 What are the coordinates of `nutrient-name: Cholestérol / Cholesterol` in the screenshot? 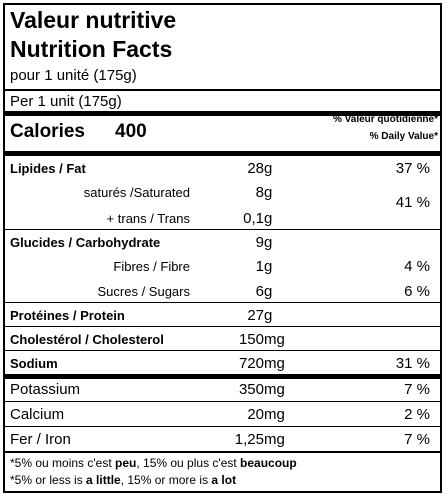 It's located at (87, 339).